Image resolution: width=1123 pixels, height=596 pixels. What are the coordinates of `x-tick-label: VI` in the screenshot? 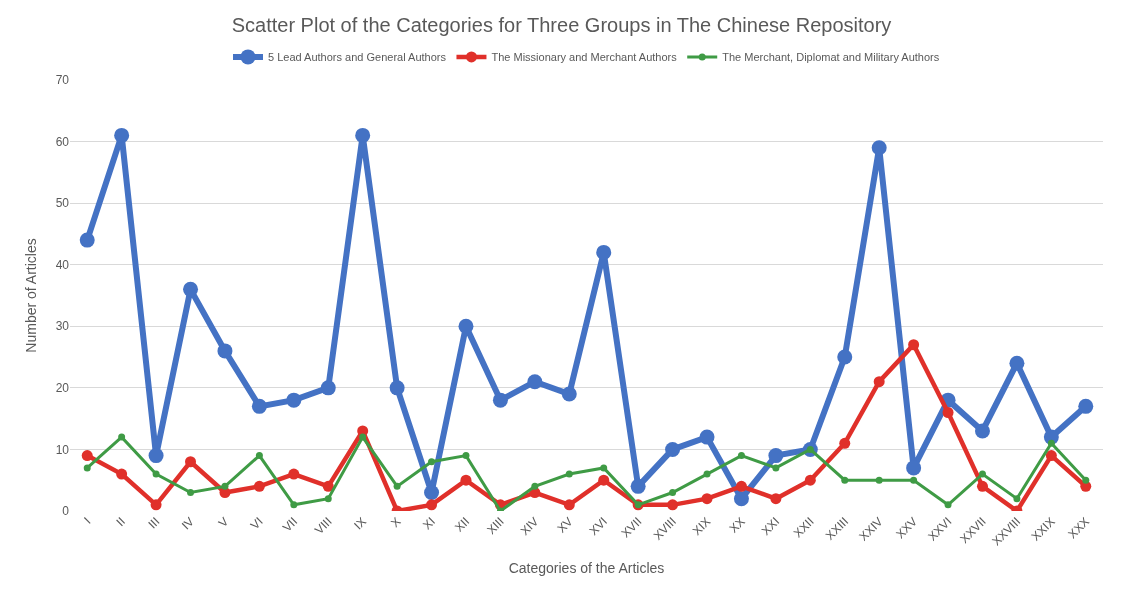 It's located at (256, 523).